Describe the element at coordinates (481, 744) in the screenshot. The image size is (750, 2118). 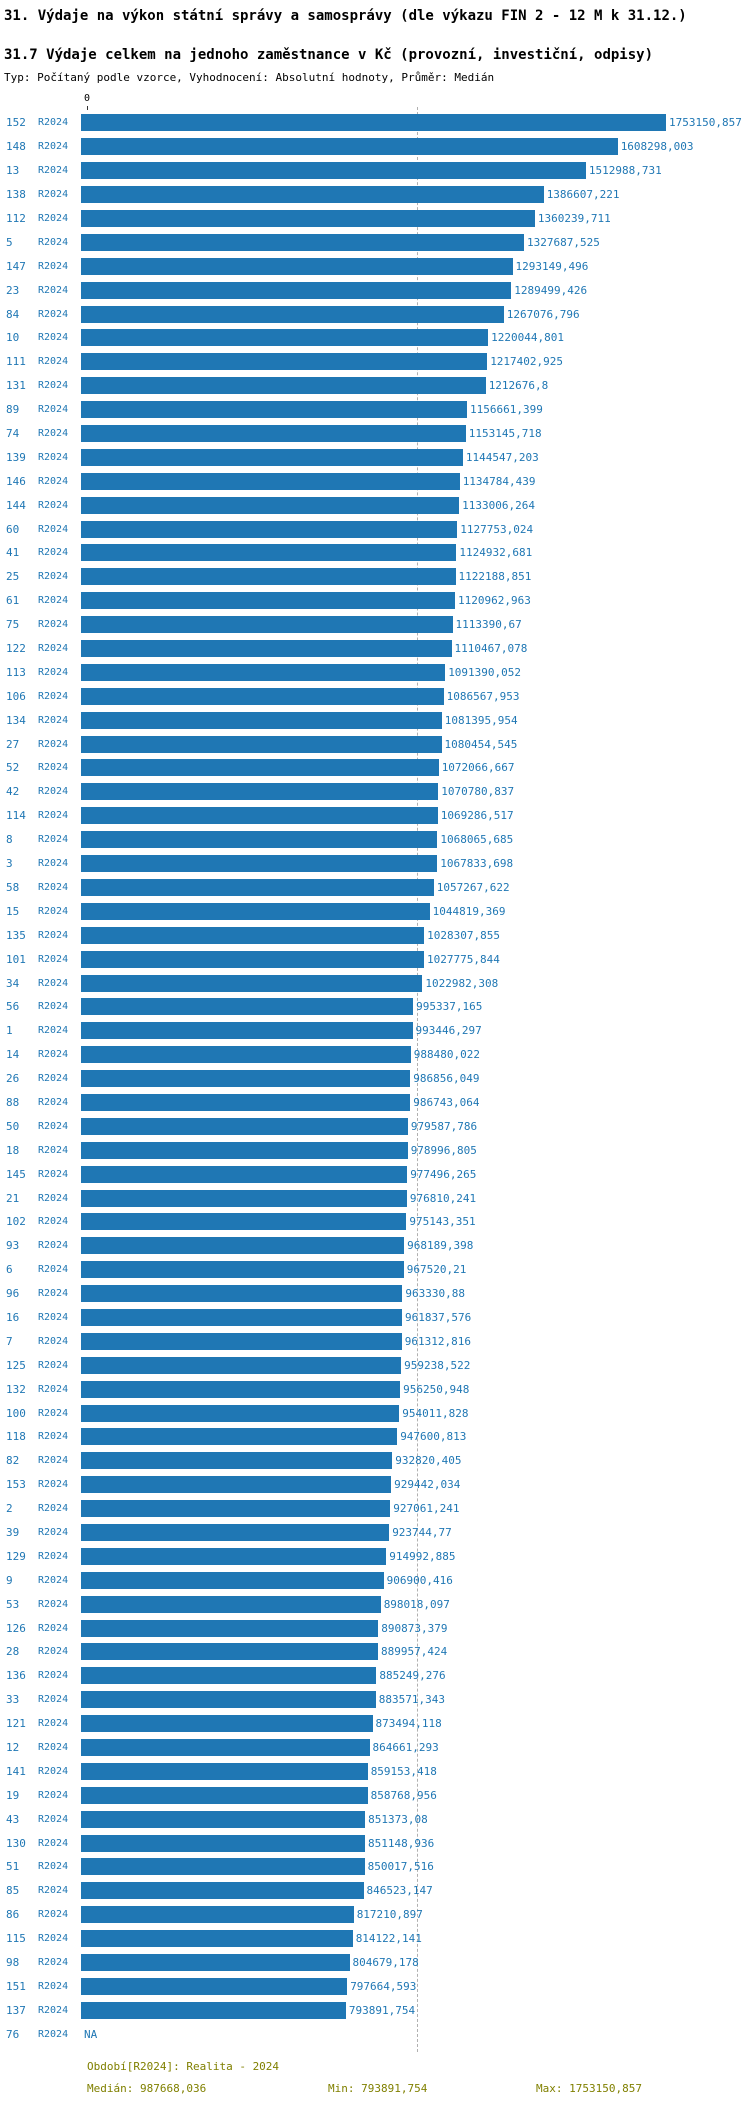
I see `bar-value-label: 1080454,545` at that location.